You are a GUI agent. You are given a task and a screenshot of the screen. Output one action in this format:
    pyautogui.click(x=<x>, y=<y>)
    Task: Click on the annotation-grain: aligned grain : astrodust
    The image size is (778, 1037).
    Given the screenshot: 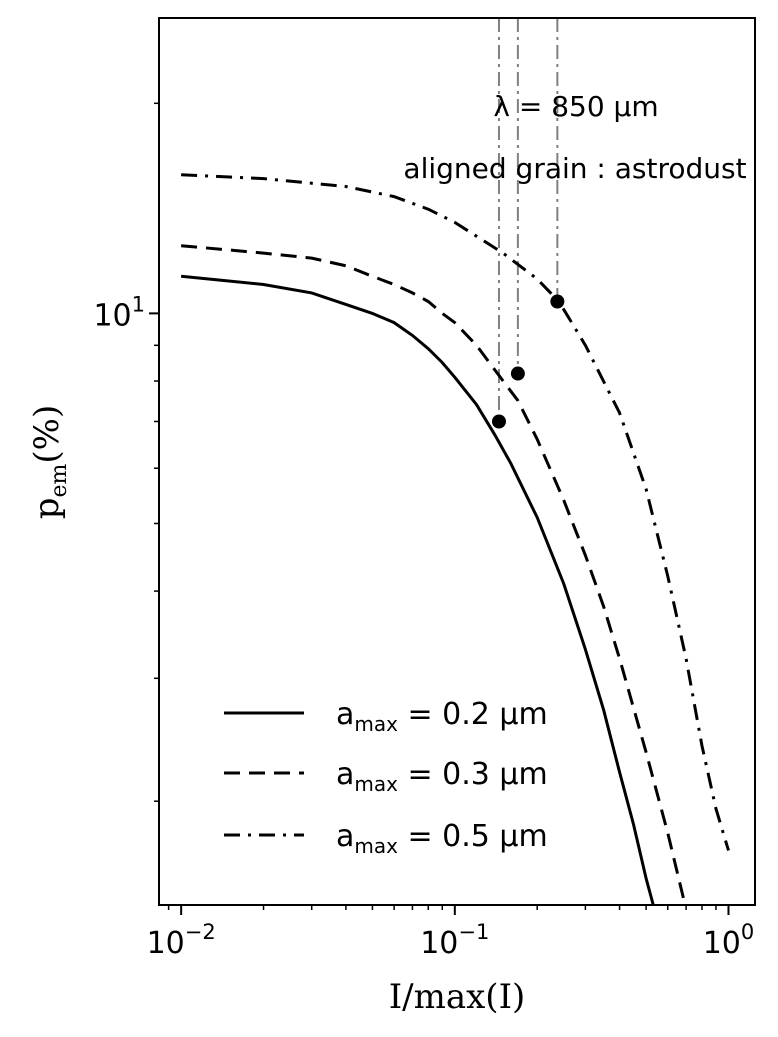 What is the action you would take?
    pyautogui.click(x=574, y=168)
    